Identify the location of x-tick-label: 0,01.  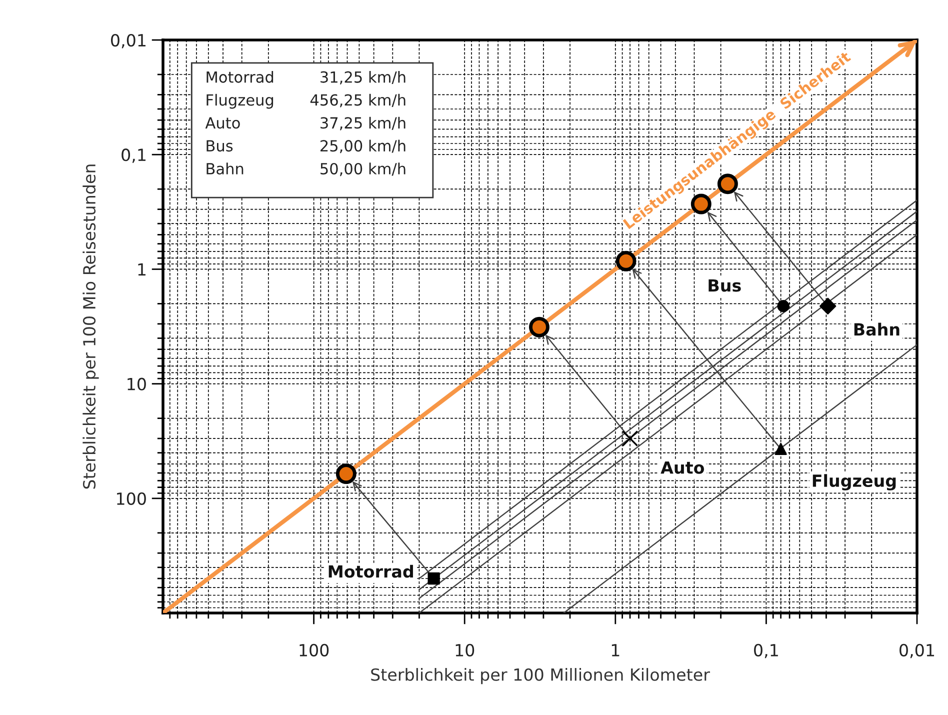
(917, 651).